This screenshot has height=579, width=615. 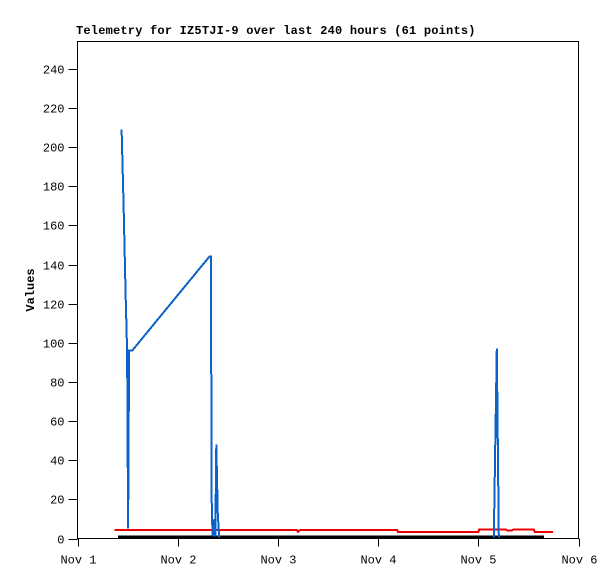 What do you see at coordinates (57, 423) in the screenshot?
I see `y-tick-label: 60` at bounding box center [57, 423].